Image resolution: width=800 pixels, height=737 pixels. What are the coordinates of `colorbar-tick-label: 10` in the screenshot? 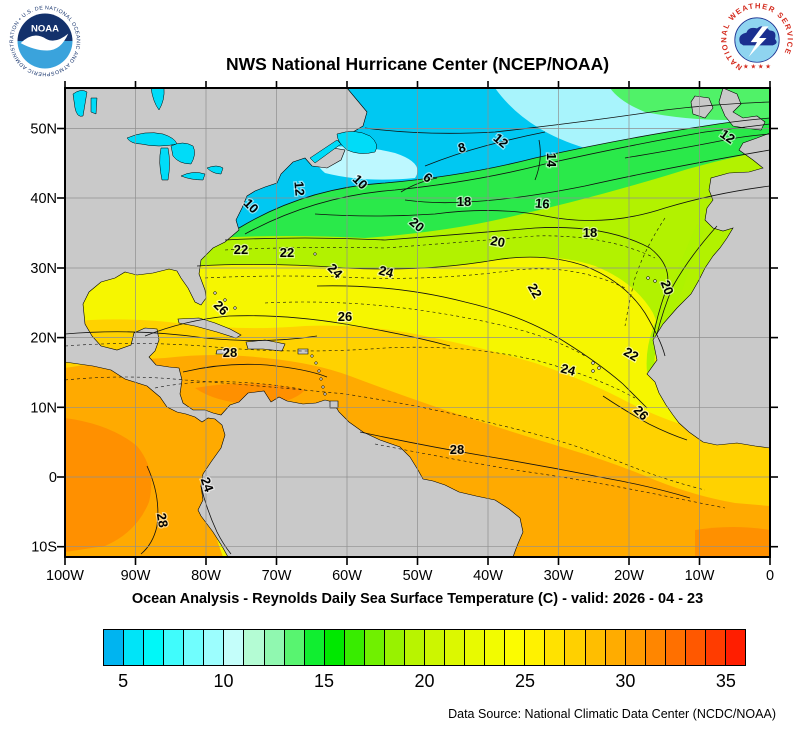 It's located at (223, 681).